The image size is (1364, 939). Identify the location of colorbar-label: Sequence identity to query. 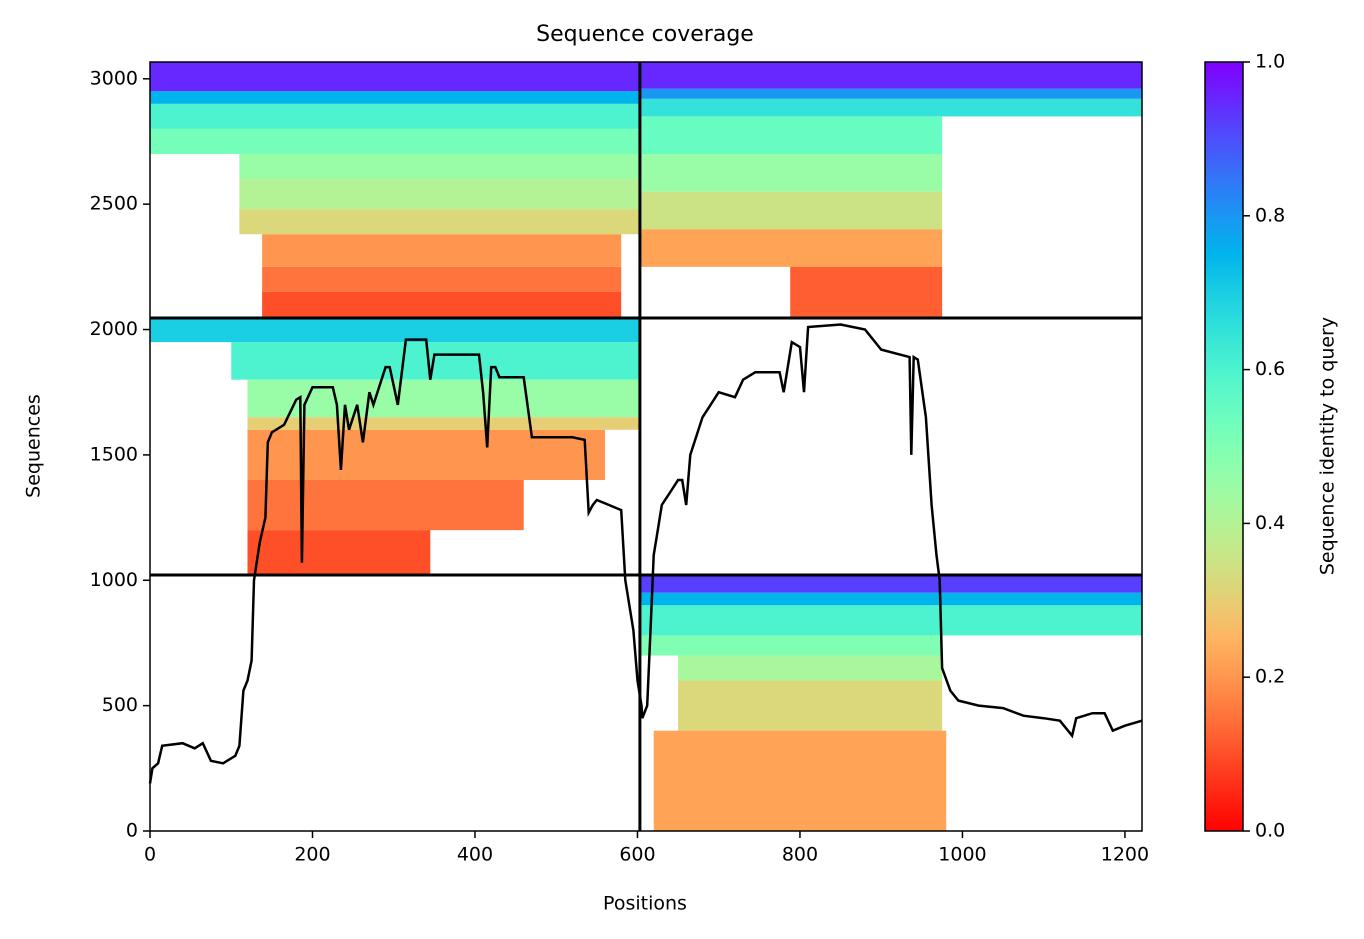
(1328, 446).